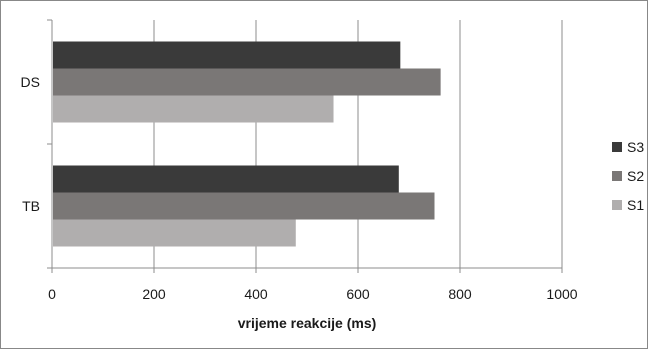  I want to click on legend: S3 S2 S1, so click(628, 176).